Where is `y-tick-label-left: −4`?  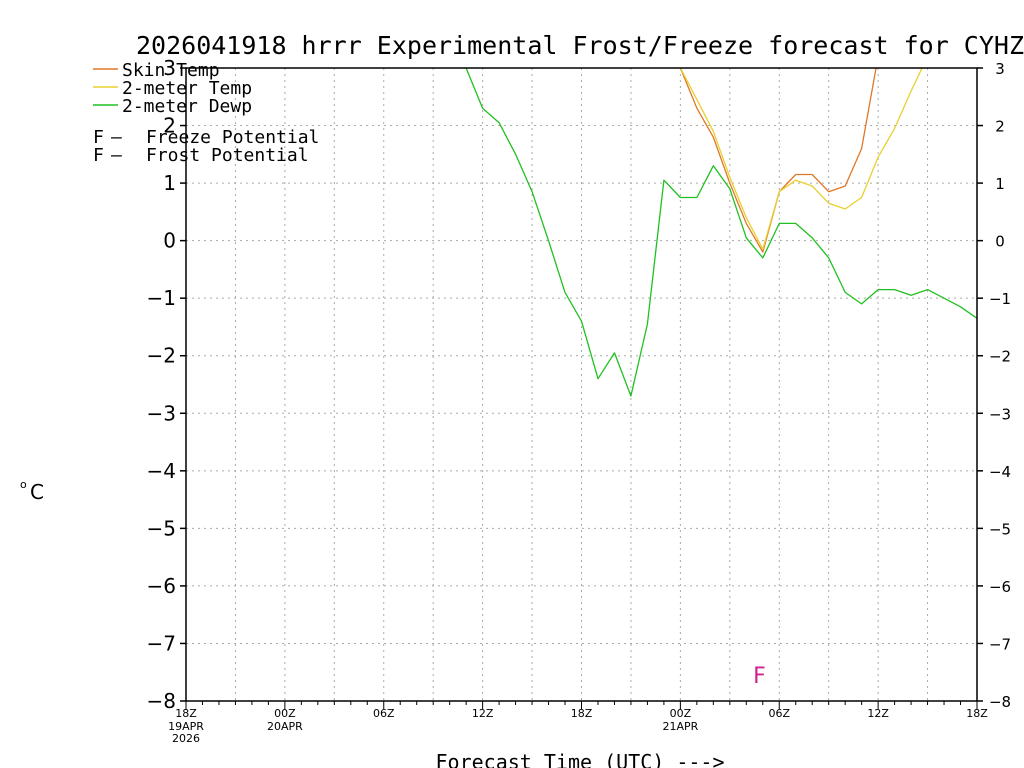 y-tick-label-left: −4 is located at coordinates (161, 471).